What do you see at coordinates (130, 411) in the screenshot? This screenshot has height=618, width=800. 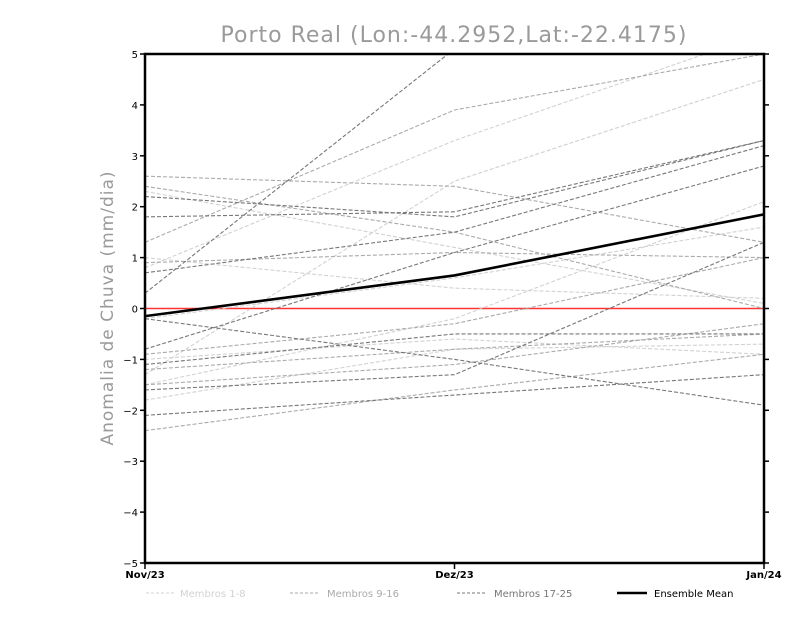 I see `y-tick-label: −2` at bounding box center [130, 411].